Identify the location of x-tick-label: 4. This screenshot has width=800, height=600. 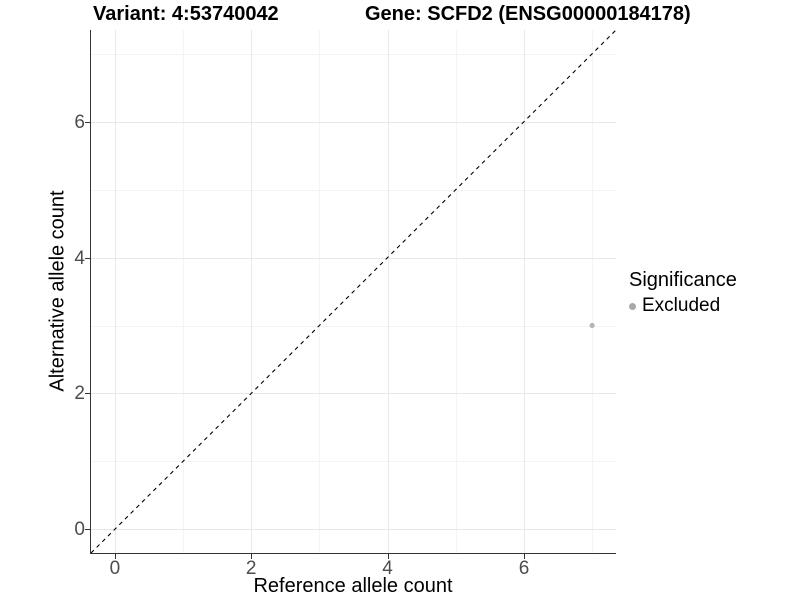
(387, 568).